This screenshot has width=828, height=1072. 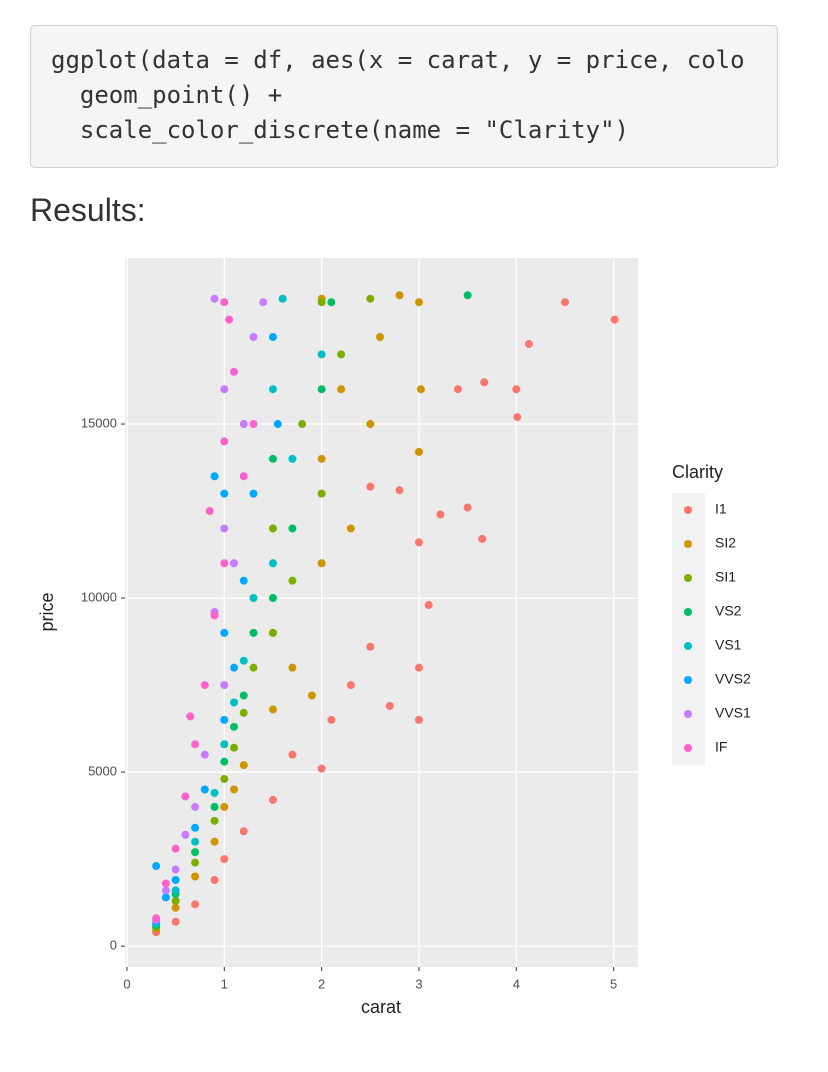 What do you see at coordinates (733, 713) in the screenshot?
I see `legend-label: VVS1` at bounding box center [733, 713].